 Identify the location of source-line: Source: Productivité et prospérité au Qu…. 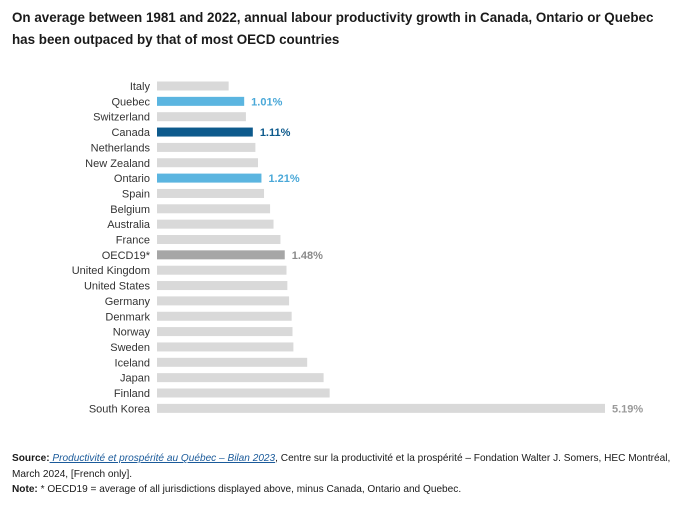
(342, 466).